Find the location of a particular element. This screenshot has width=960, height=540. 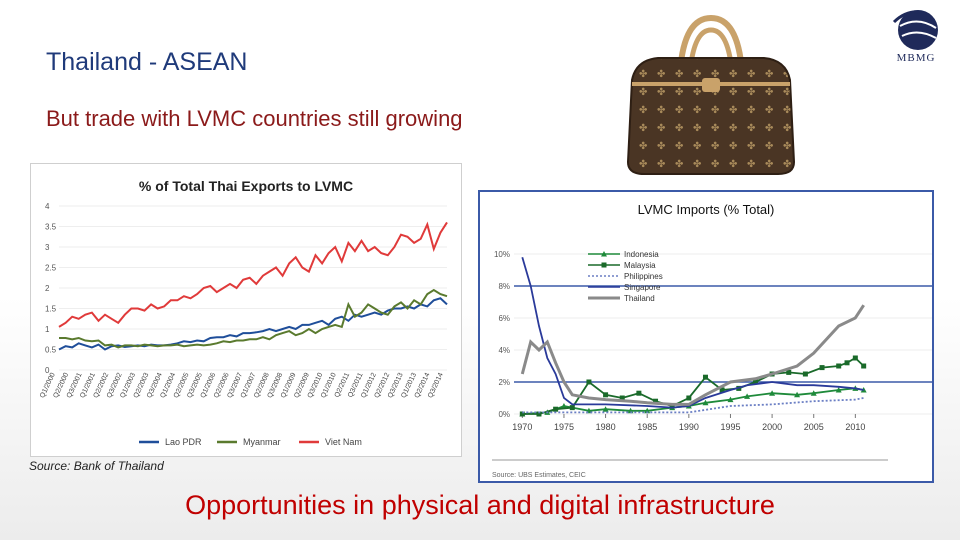

handbag-image: ✤ is located at coordinates (711, 95).